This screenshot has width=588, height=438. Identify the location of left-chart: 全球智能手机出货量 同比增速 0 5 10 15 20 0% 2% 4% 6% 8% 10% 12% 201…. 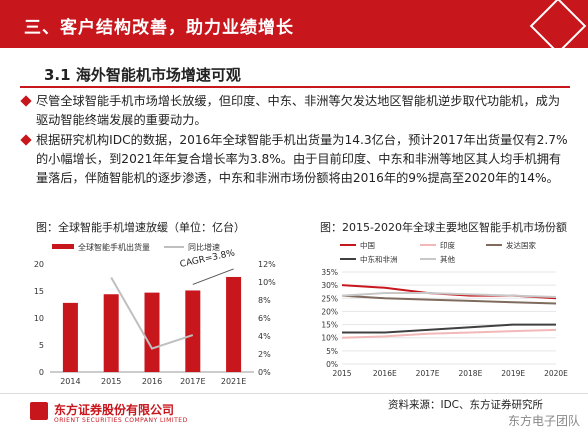
(155, 314).